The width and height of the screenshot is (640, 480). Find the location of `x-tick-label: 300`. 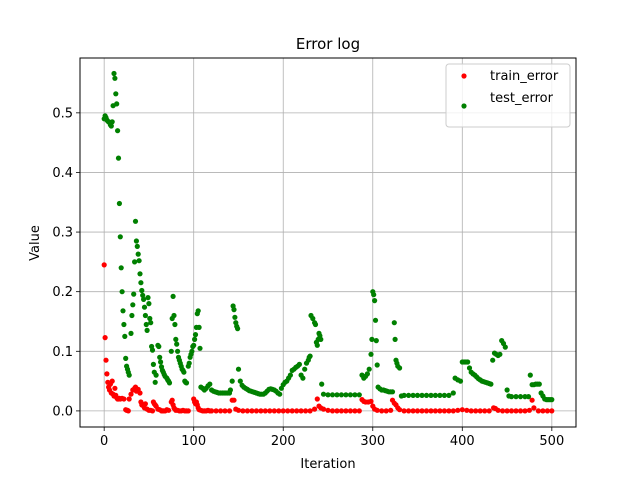

x-tick-label: 300 is located at coordinates (372, 441).